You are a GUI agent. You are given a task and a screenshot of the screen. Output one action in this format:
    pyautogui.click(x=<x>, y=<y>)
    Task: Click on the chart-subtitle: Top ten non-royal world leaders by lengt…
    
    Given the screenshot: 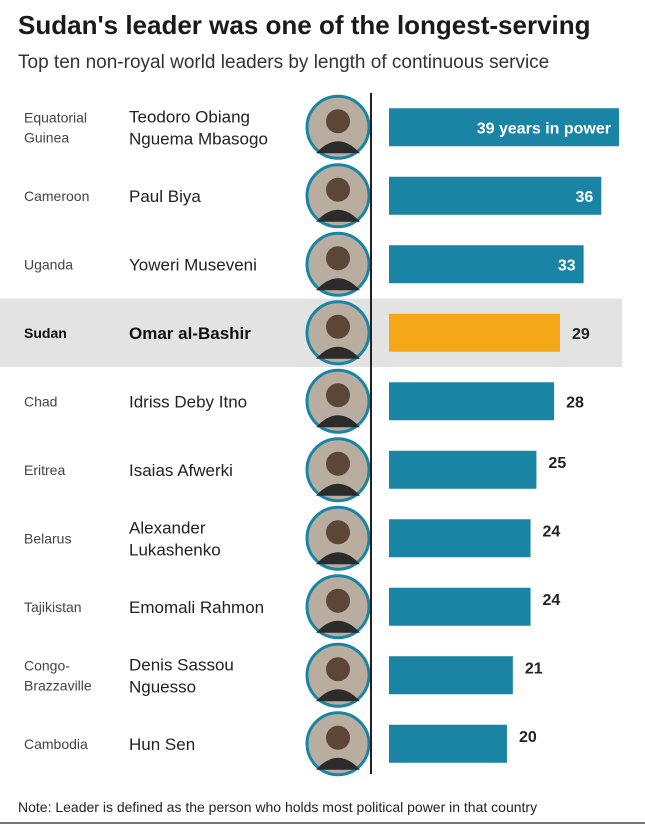 What is the action you would take?
    pyautogui.click(x=284, y=62)
    